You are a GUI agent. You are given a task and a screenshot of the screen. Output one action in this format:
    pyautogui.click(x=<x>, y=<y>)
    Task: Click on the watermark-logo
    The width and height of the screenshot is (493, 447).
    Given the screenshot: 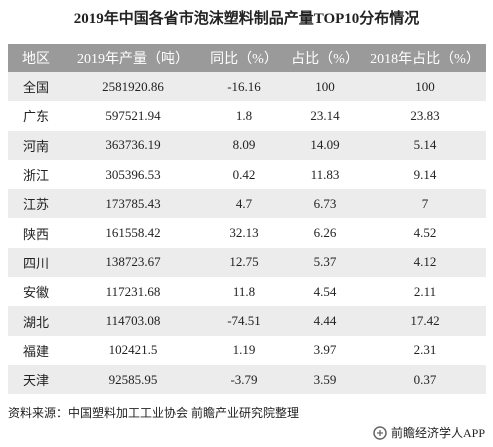 What is the action you would take?
    pyautogui.click(x=380, y=432)
    